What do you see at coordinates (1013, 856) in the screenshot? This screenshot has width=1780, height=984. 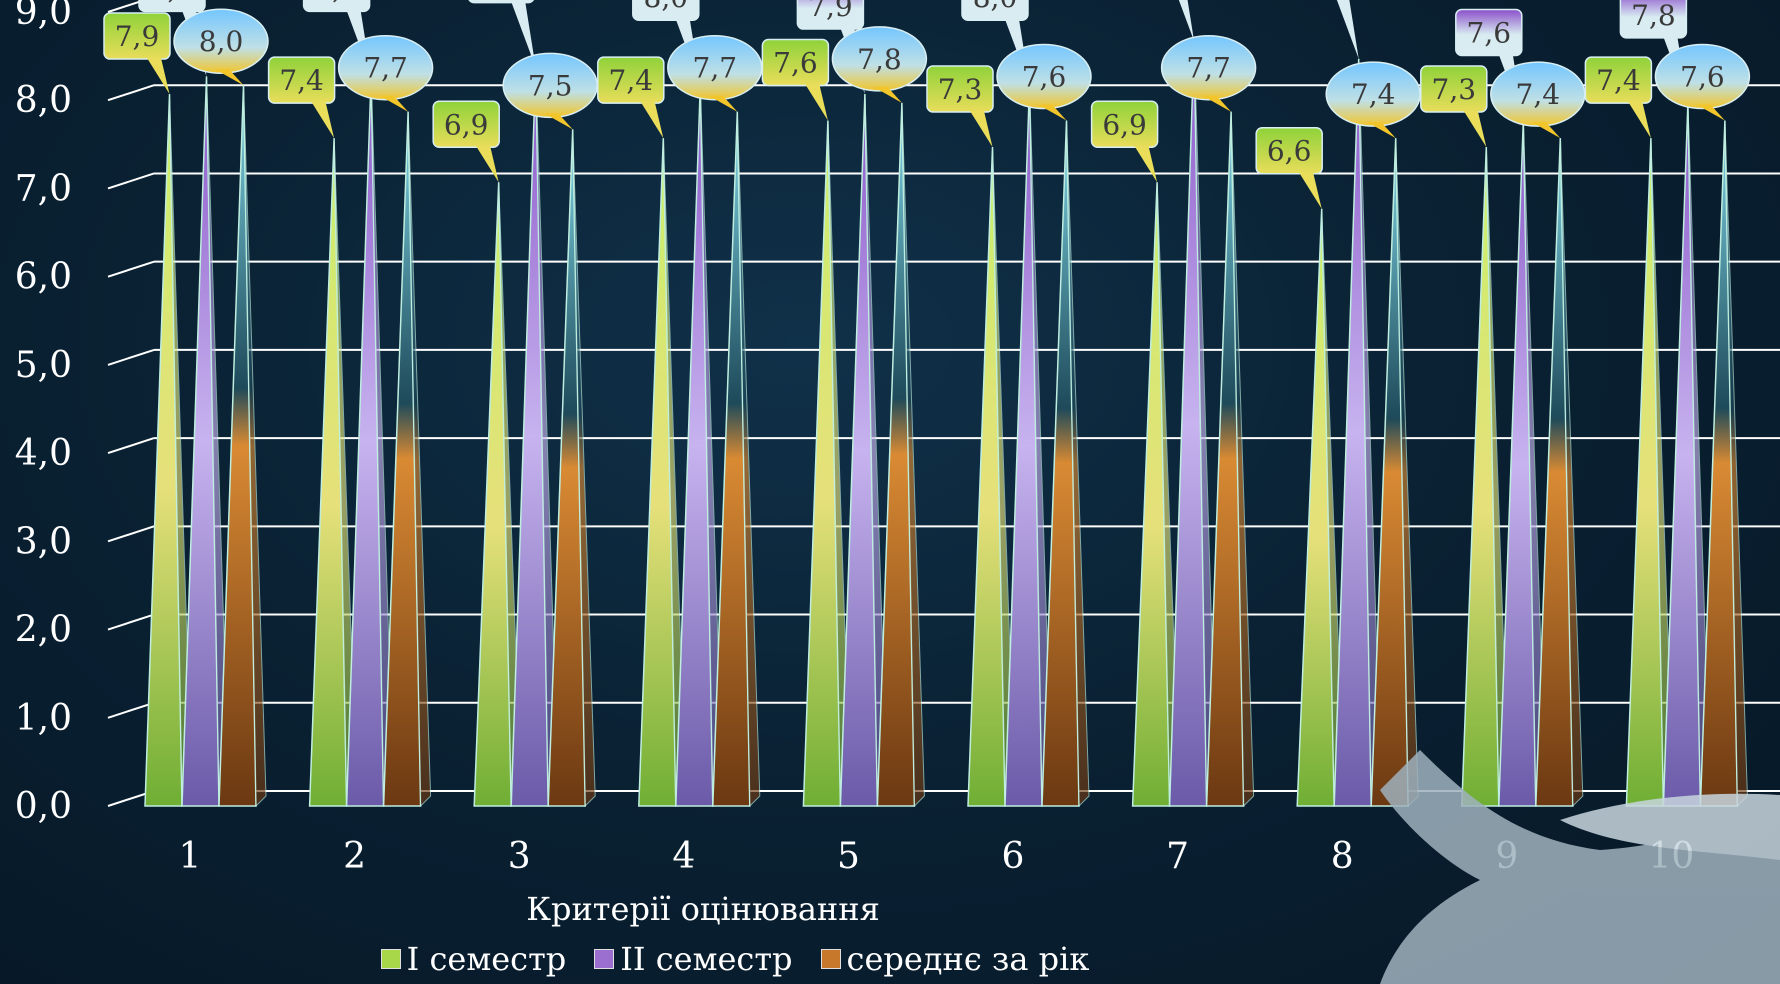 I see `x-tick-label: 6` at bounding box center [1013, 856].